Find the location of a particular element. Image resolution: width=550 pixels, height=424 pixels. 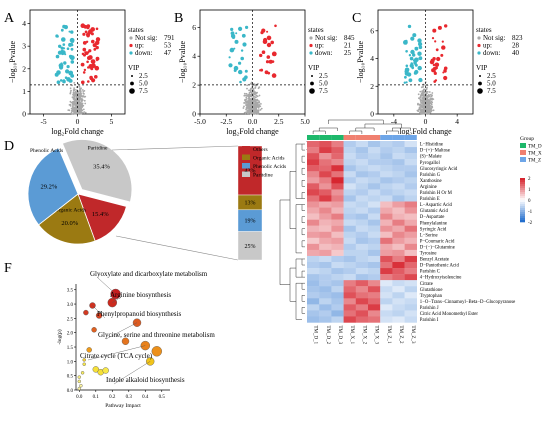

legend-status-label: up: is located at coordinates (139, 46).